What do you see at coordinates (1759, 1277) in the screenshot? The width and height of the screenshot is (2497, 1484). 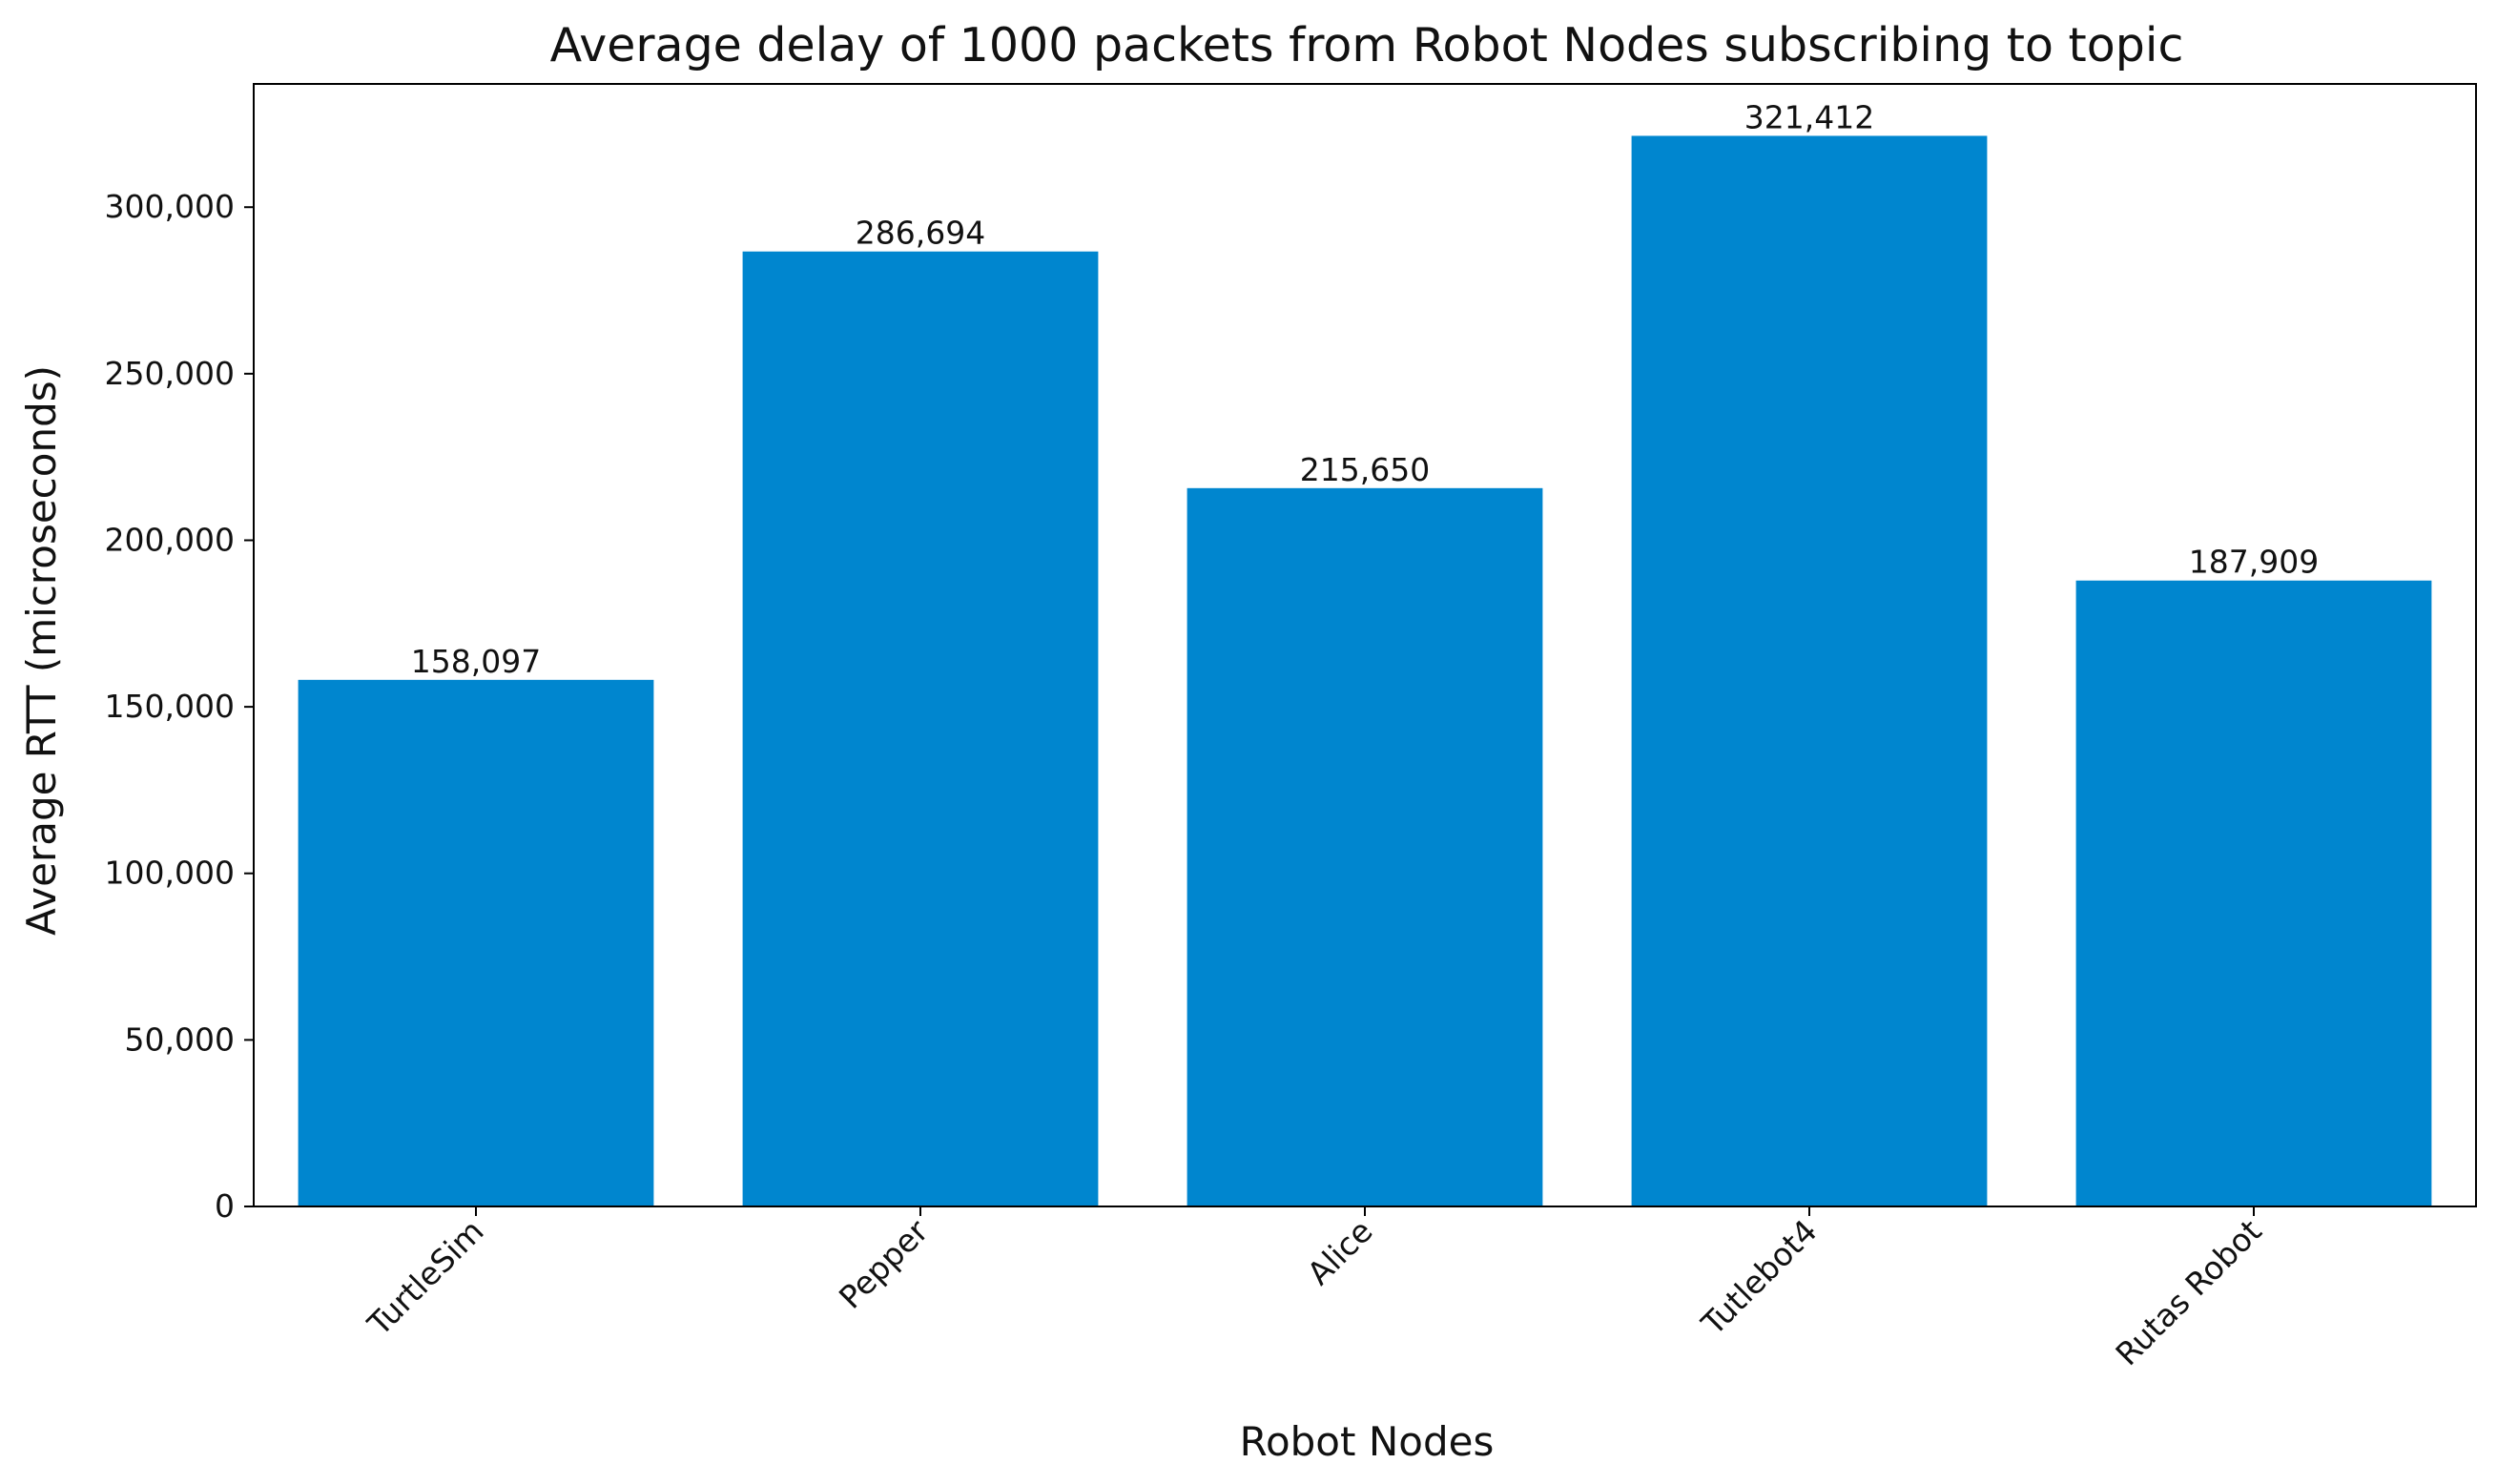 I see `x-tick-label: Tutlebot4` at bounding box center [1759, 1277].